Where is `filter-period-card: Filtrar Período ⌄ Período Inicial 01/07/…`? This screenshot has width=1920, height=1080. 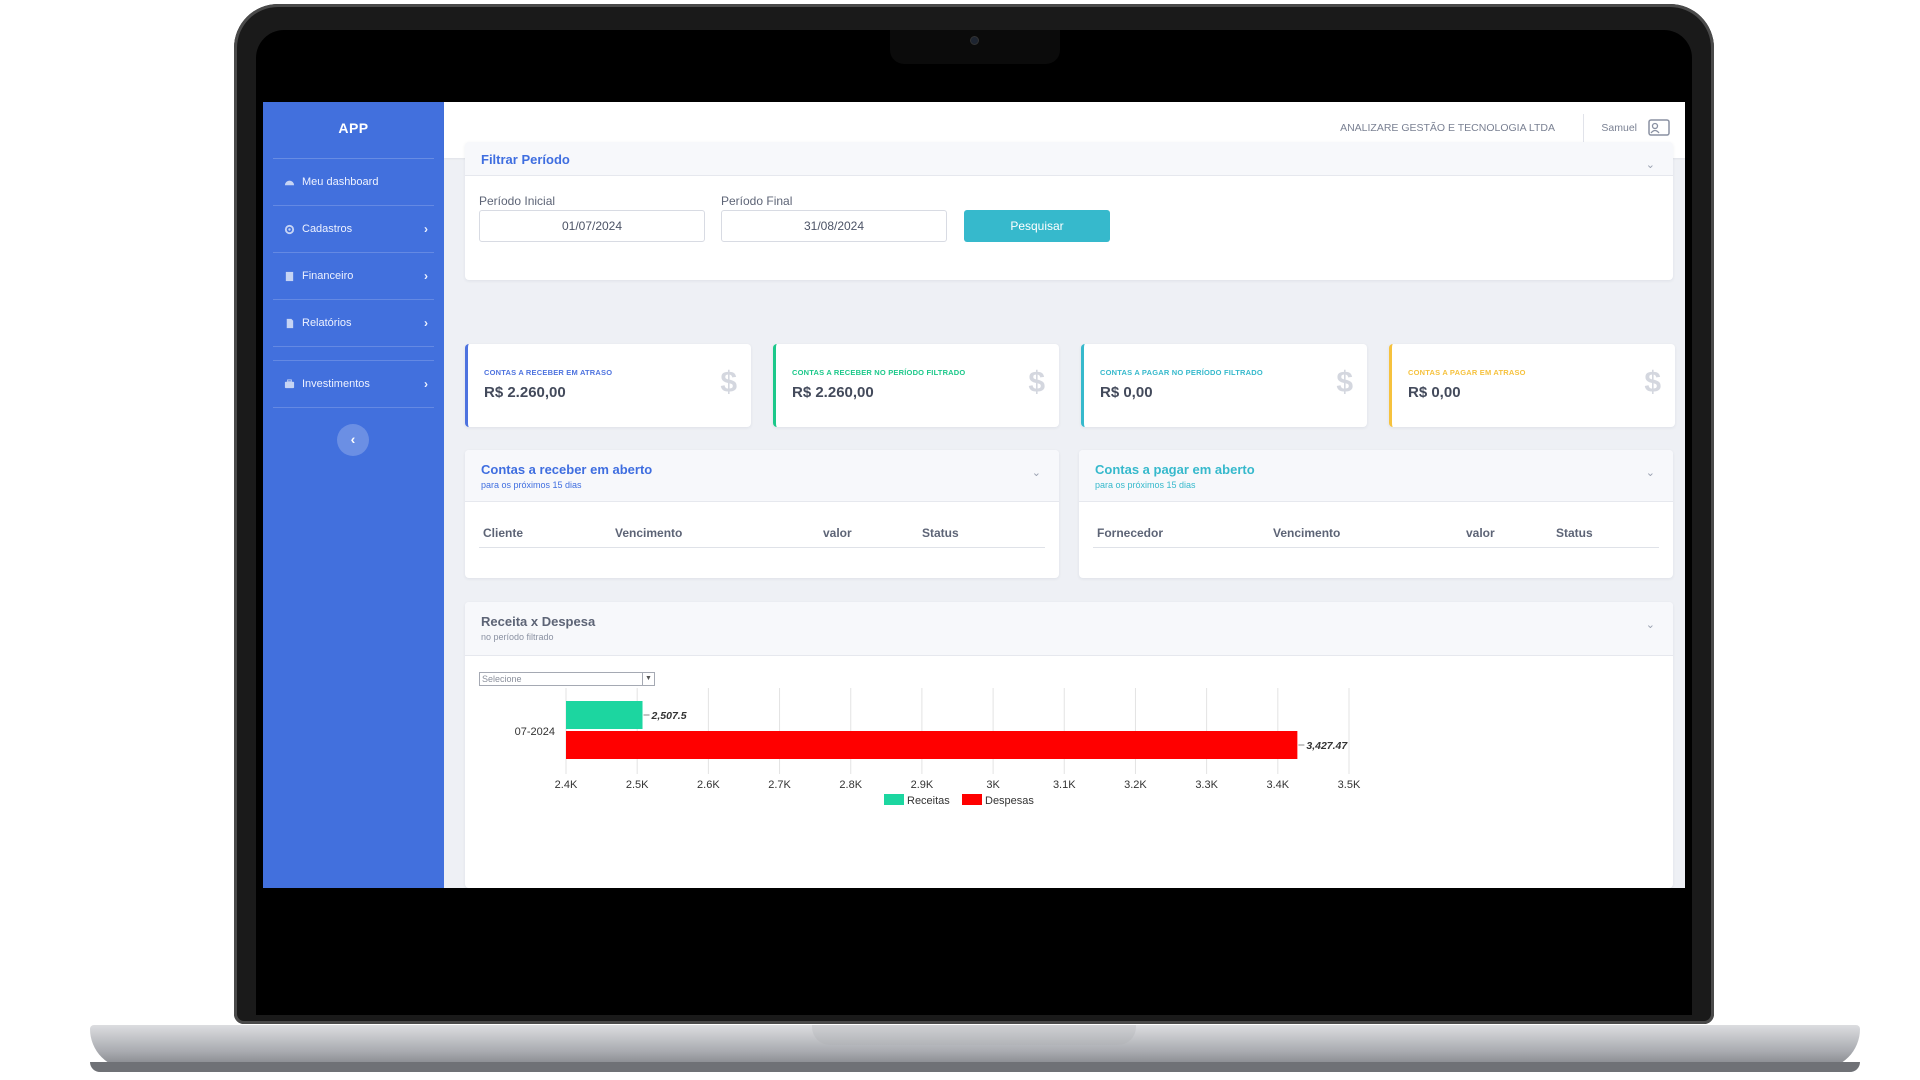
filter-period-card: Filtrar Período ⌄ Período Inicial 01/07/… is located at coordinates (1069, 211).